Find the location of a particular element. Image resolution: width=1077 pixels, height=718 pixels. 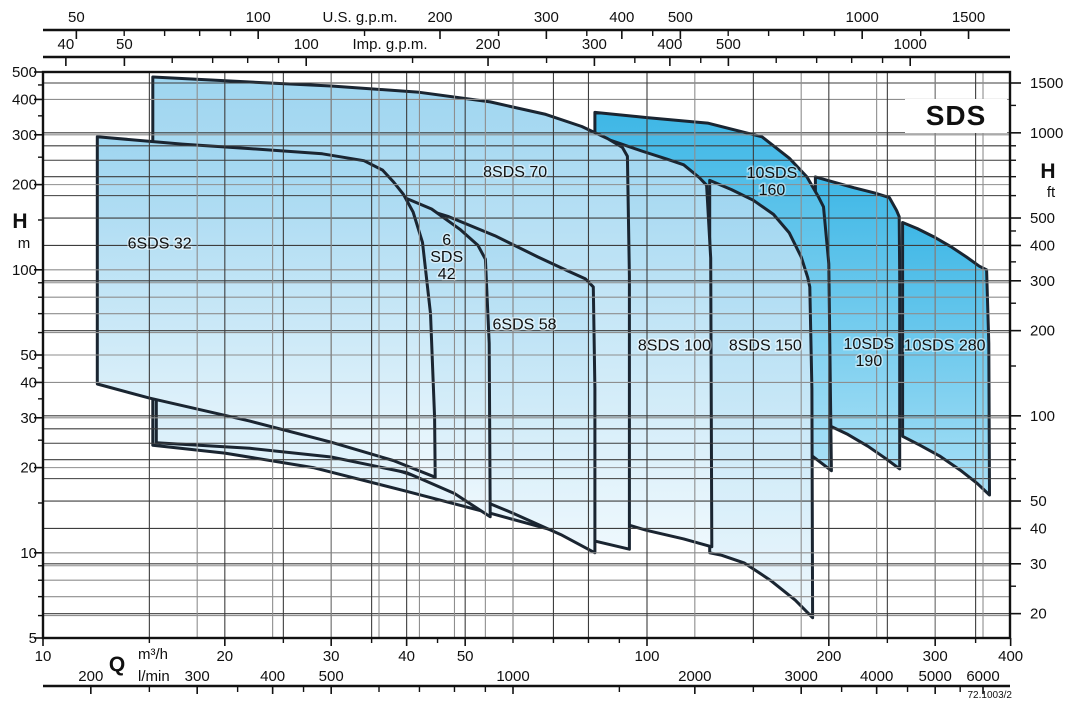

axis-imp-gpm-tick-label: 40 is located at coordinates (66, 44).